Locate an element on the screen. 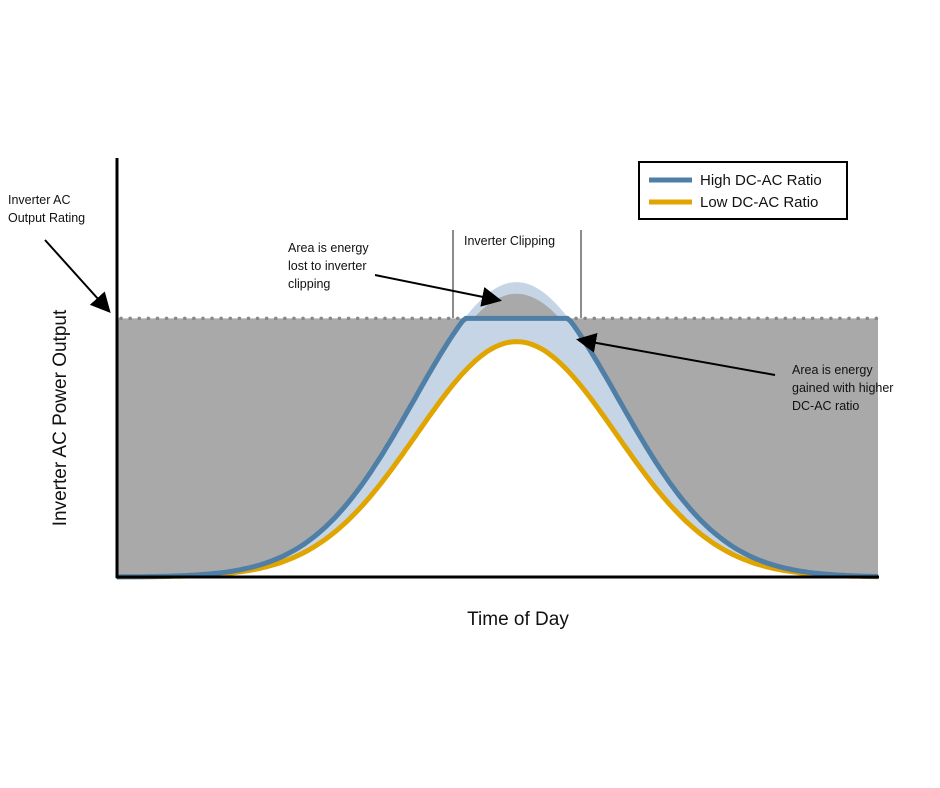  lost-label-2: lost to inverter is located at coordinates (327, 266).